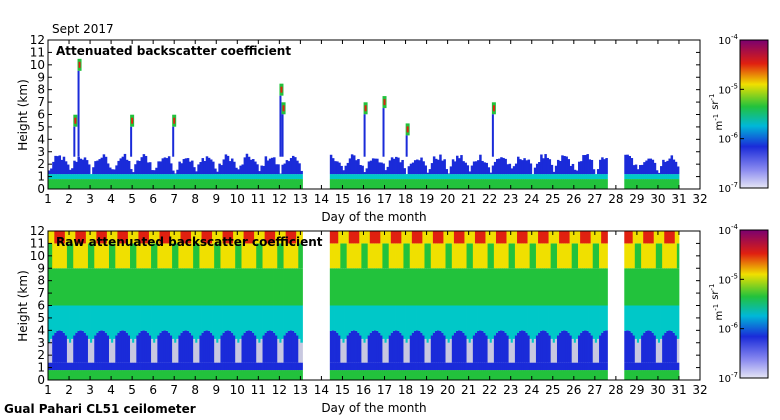  Describe the element at coordinates (531, 199) in the screenshot. I see `x-tick-label: 24` at that location.